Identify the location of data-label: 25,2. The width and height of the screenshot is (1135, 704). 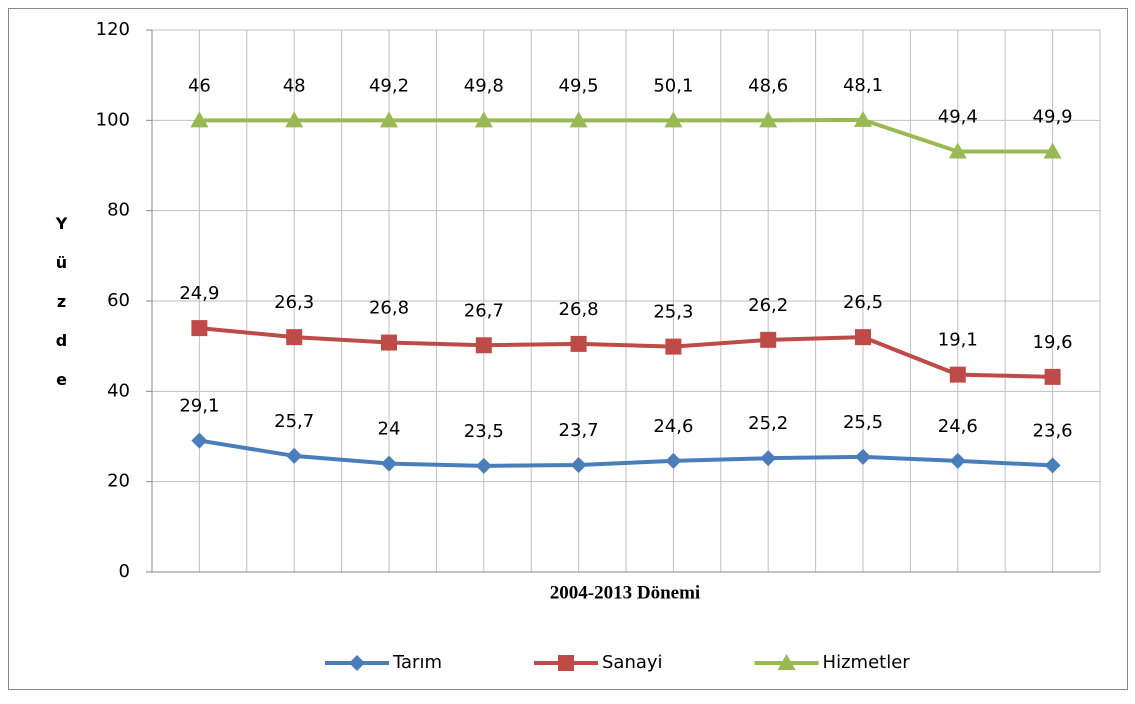
(768, 423).